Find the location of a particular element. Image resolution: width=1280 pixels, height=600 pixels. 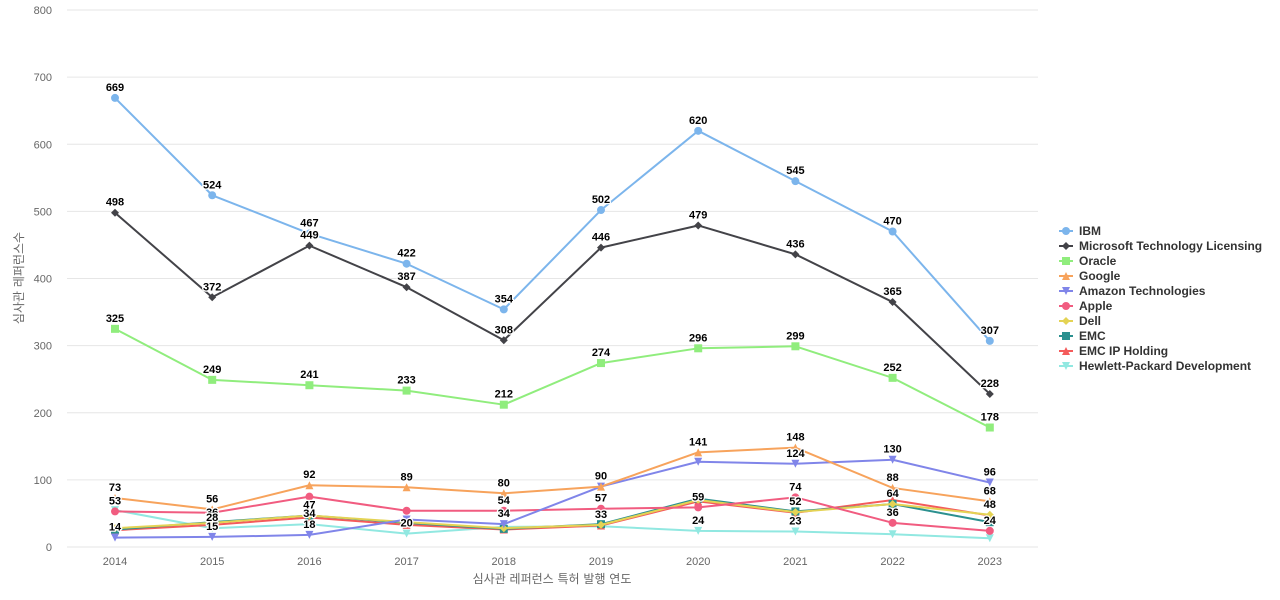

legend-item-dell: Dell is located at coordinates (1080, 321).